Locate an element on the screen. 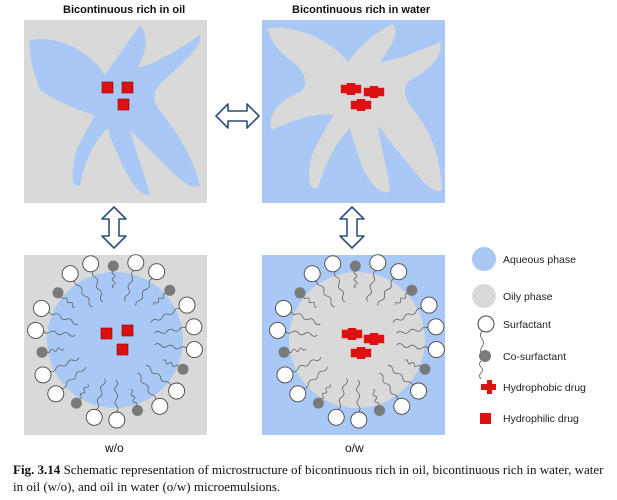  aqueous-droplet is located at coordinates (115, 340).